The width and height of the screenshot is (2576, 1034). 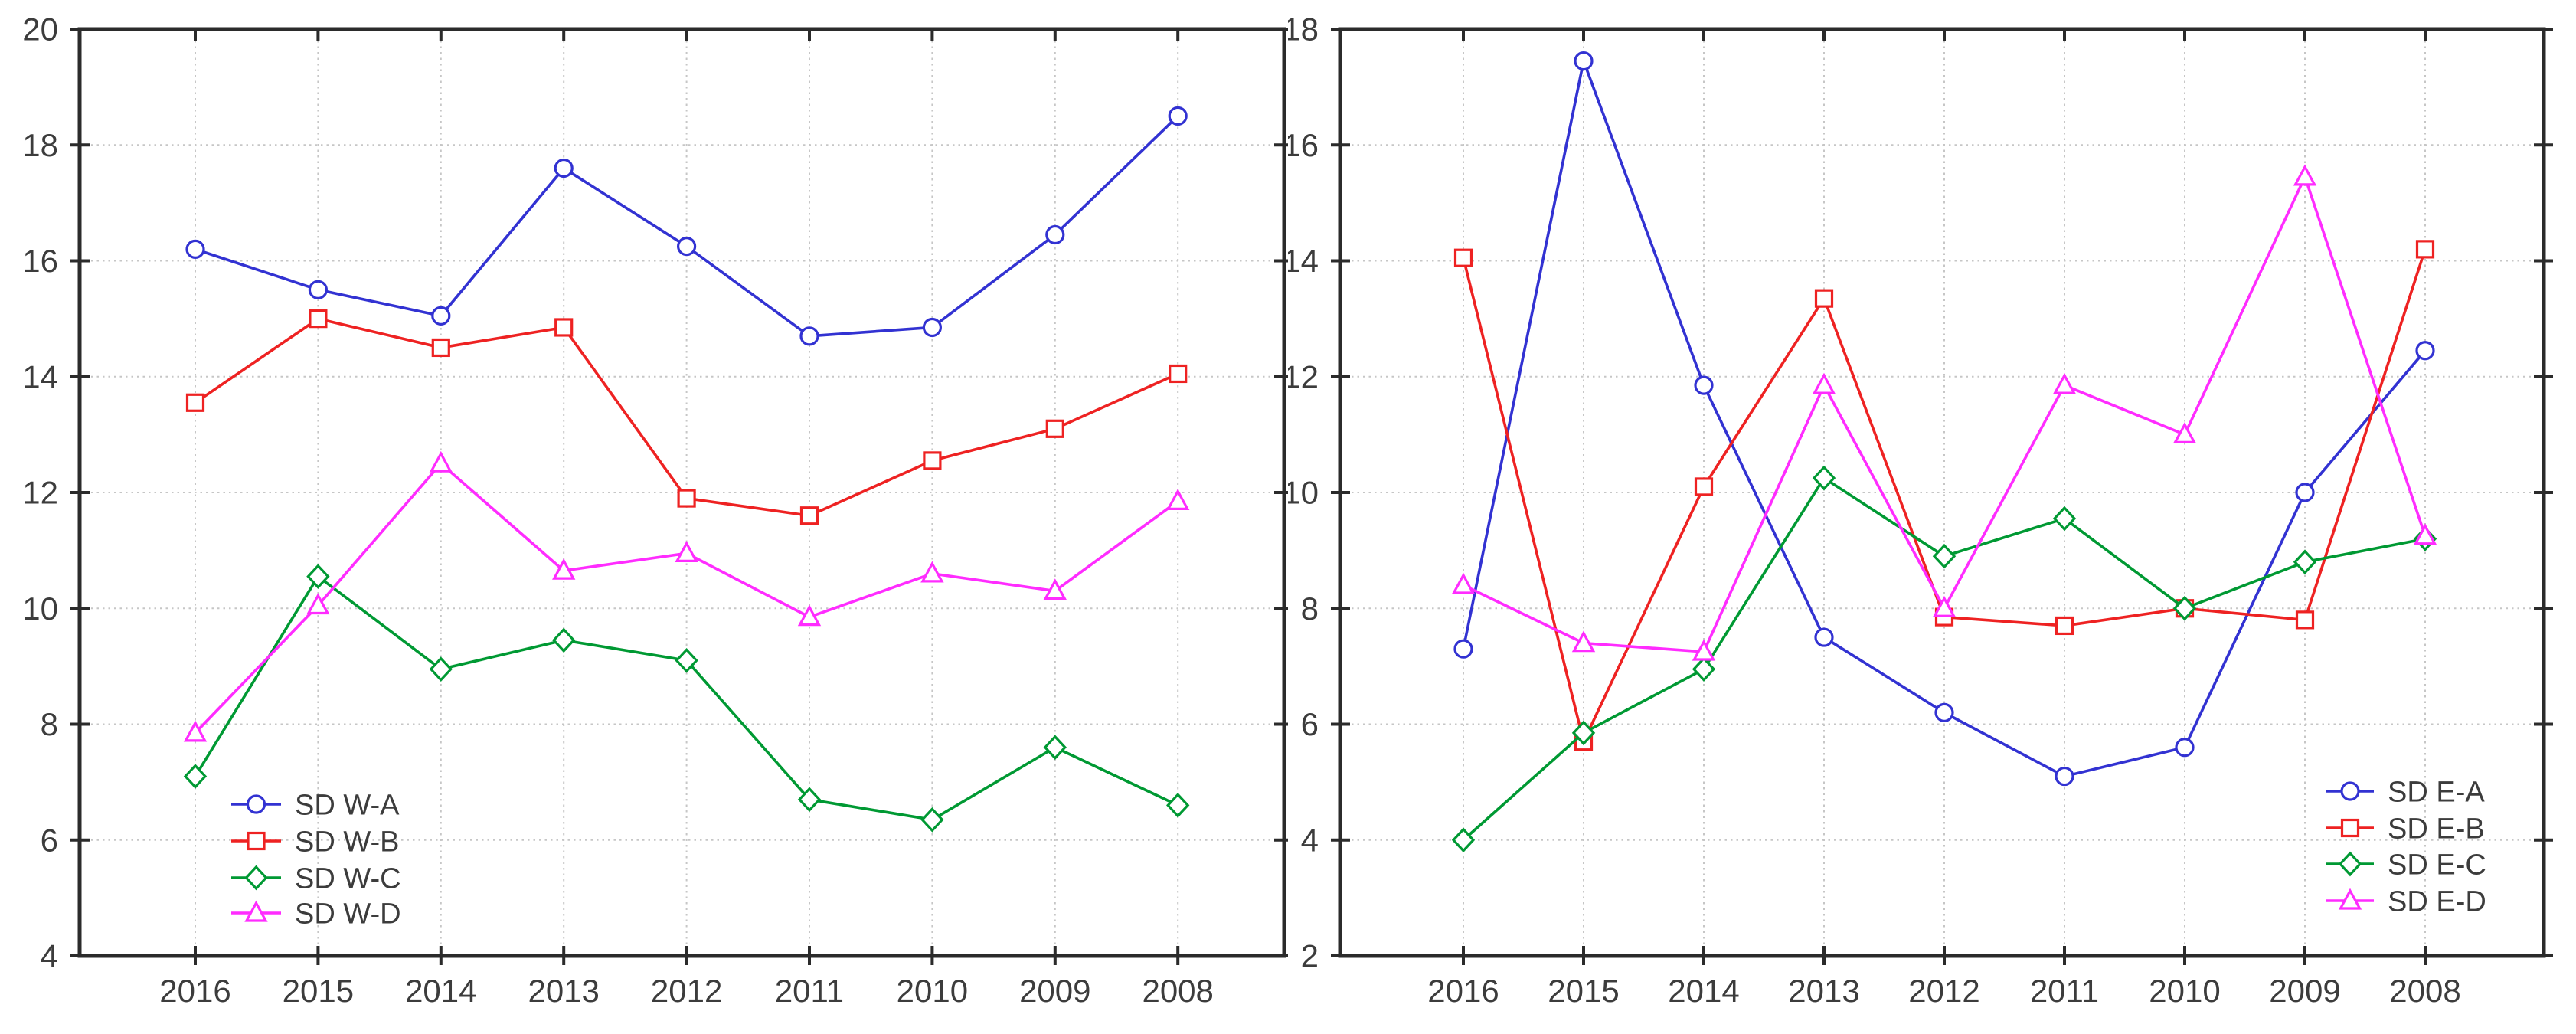 I want to click on x-axis-year-label: 2008, so click(x=2424, y=991).